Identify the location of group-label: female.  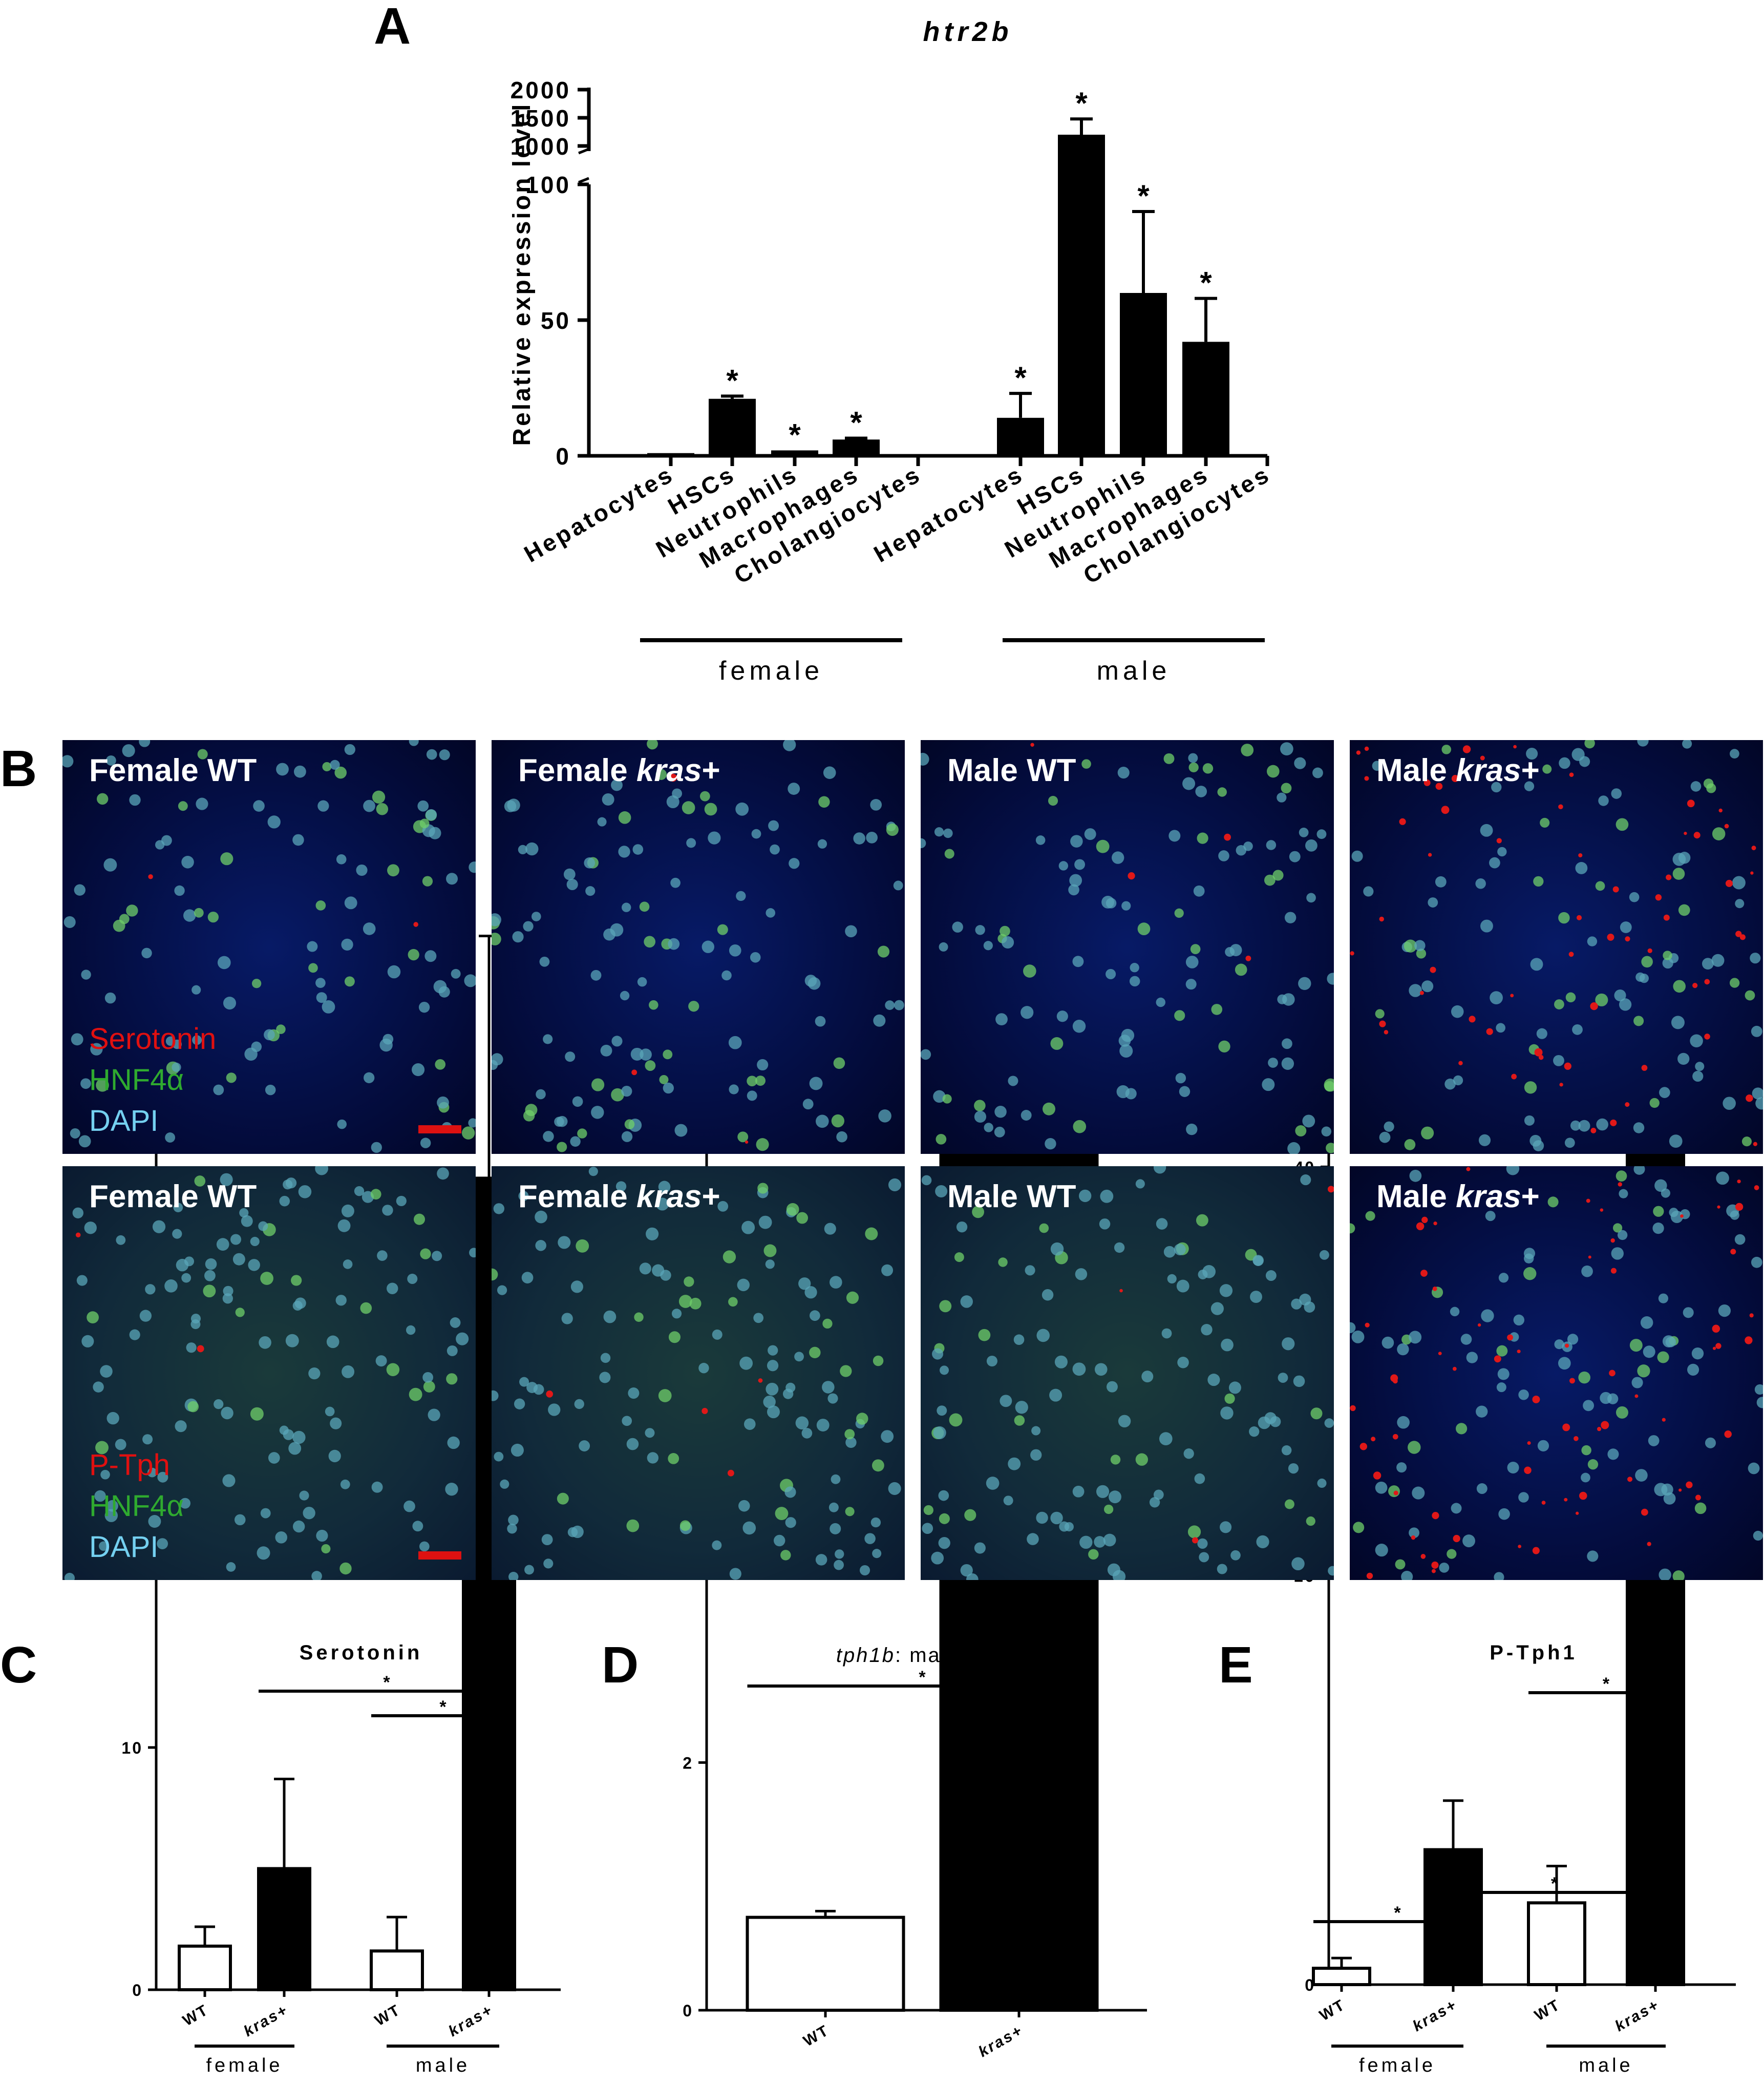
(771, 671).